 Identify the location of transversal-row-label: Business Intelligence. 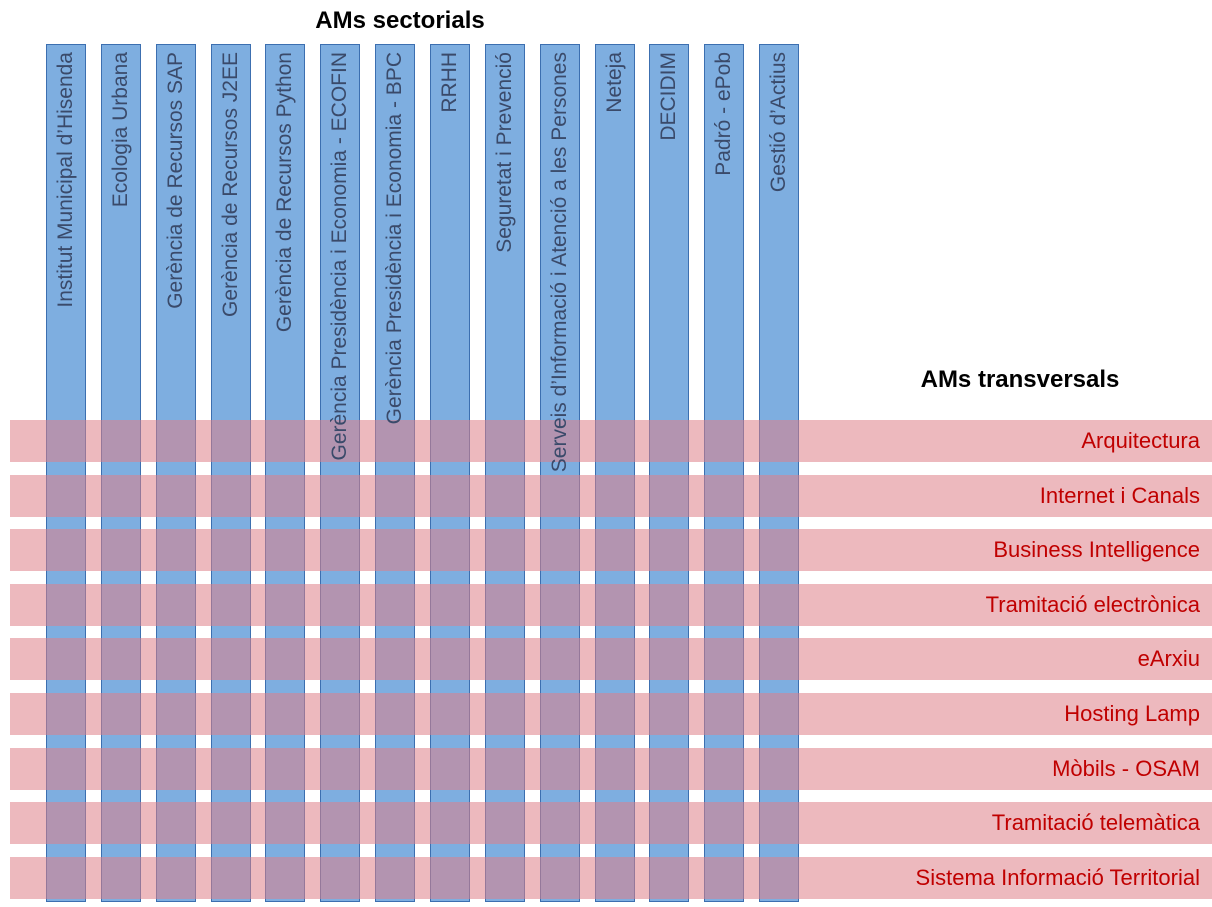
(1096, 549).